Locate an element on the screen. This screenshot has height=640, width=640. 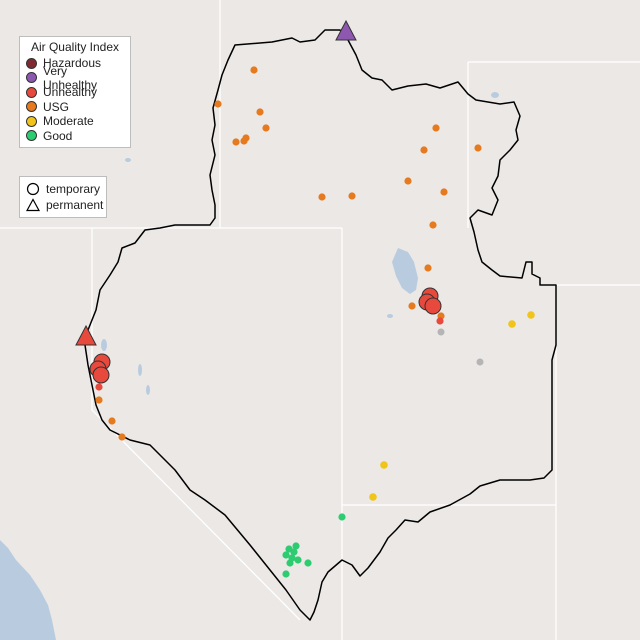
very-unhealthy-swatch-icon is located at coordinates (31, 78).